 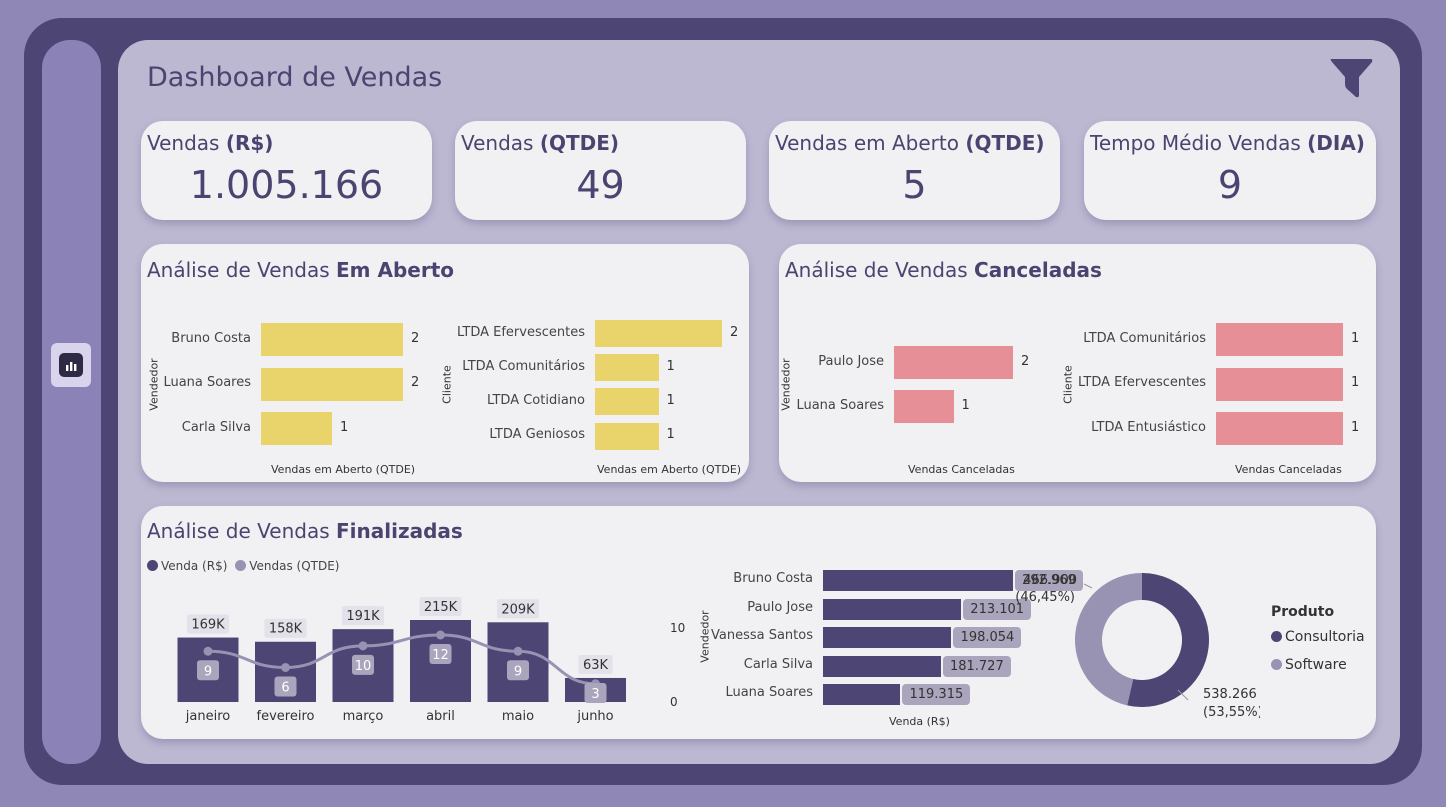 I want to click on month-label: janeiro, so click(x=207, y=716).